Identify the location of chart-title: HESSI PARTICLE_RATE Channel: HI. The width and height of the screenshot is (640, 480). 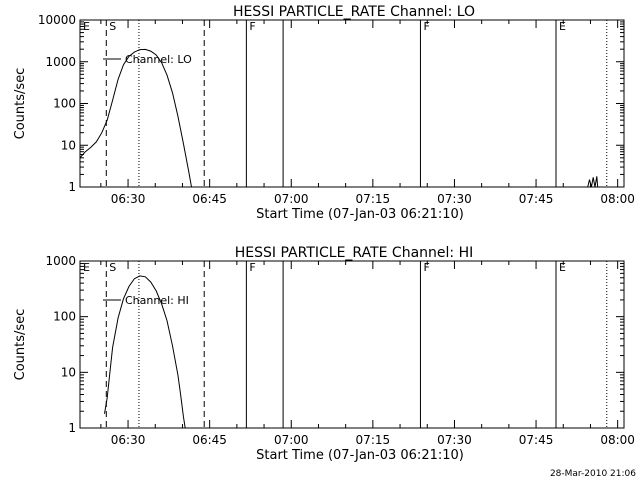
(354, 253).